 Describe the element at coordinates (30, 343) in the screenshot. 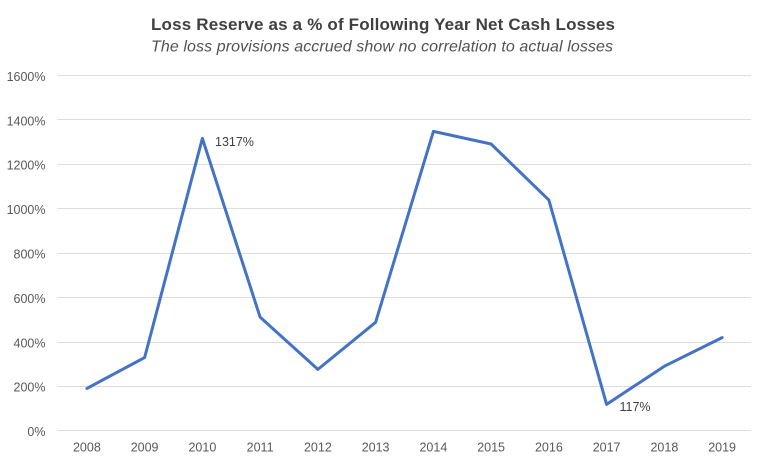

I see `svg-text: 400%` at that location.